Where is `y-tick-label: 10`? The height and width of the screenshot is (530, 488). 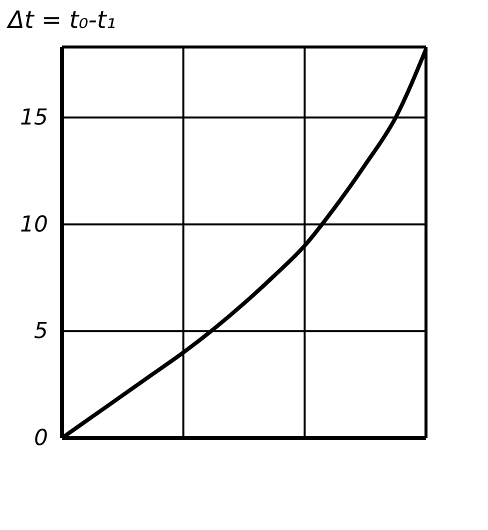 y-tick-label: 10 is located at coordinates (34, 225).